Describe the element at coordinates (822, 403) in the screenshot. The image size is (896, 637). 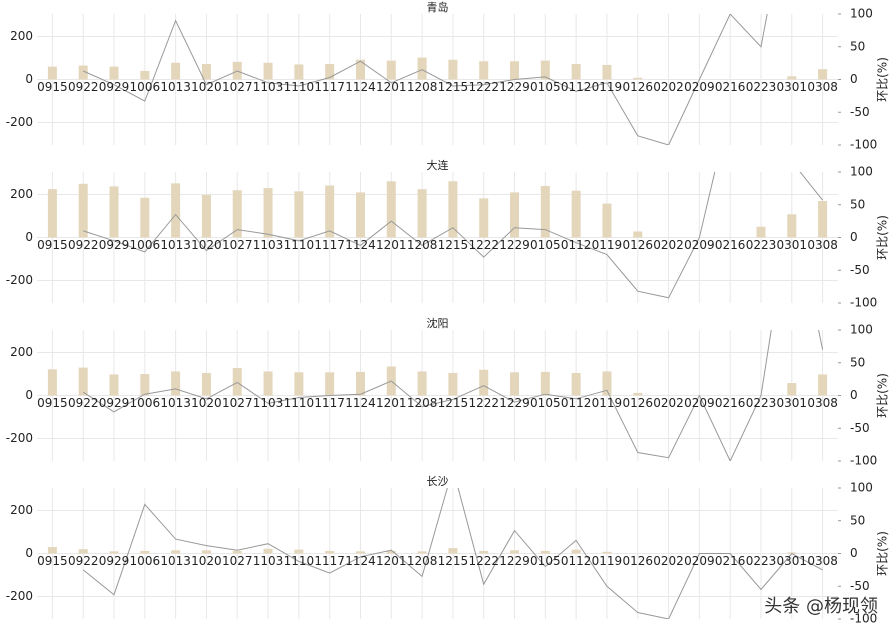
I see `x-tick-label: 0308` at that location.